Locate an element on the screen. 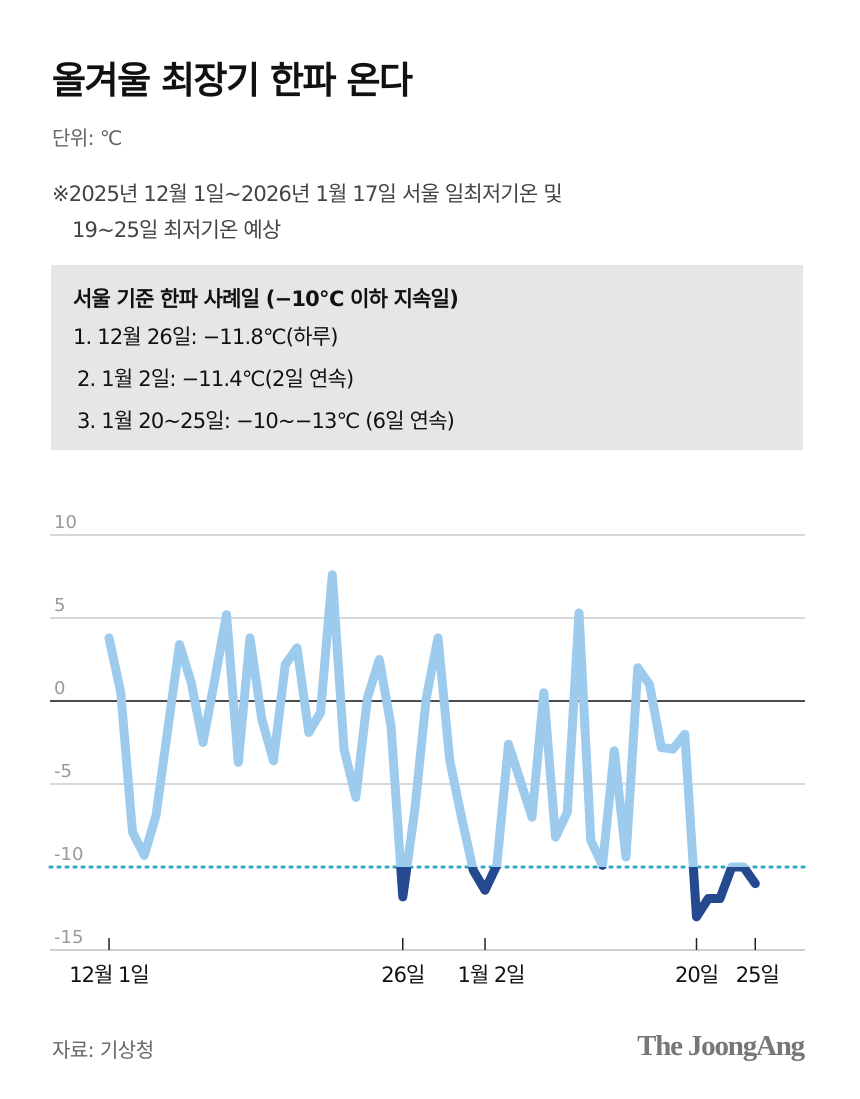  page-title: 올겨울 최장기 한파 온다 is located at coordinates (232, 80).